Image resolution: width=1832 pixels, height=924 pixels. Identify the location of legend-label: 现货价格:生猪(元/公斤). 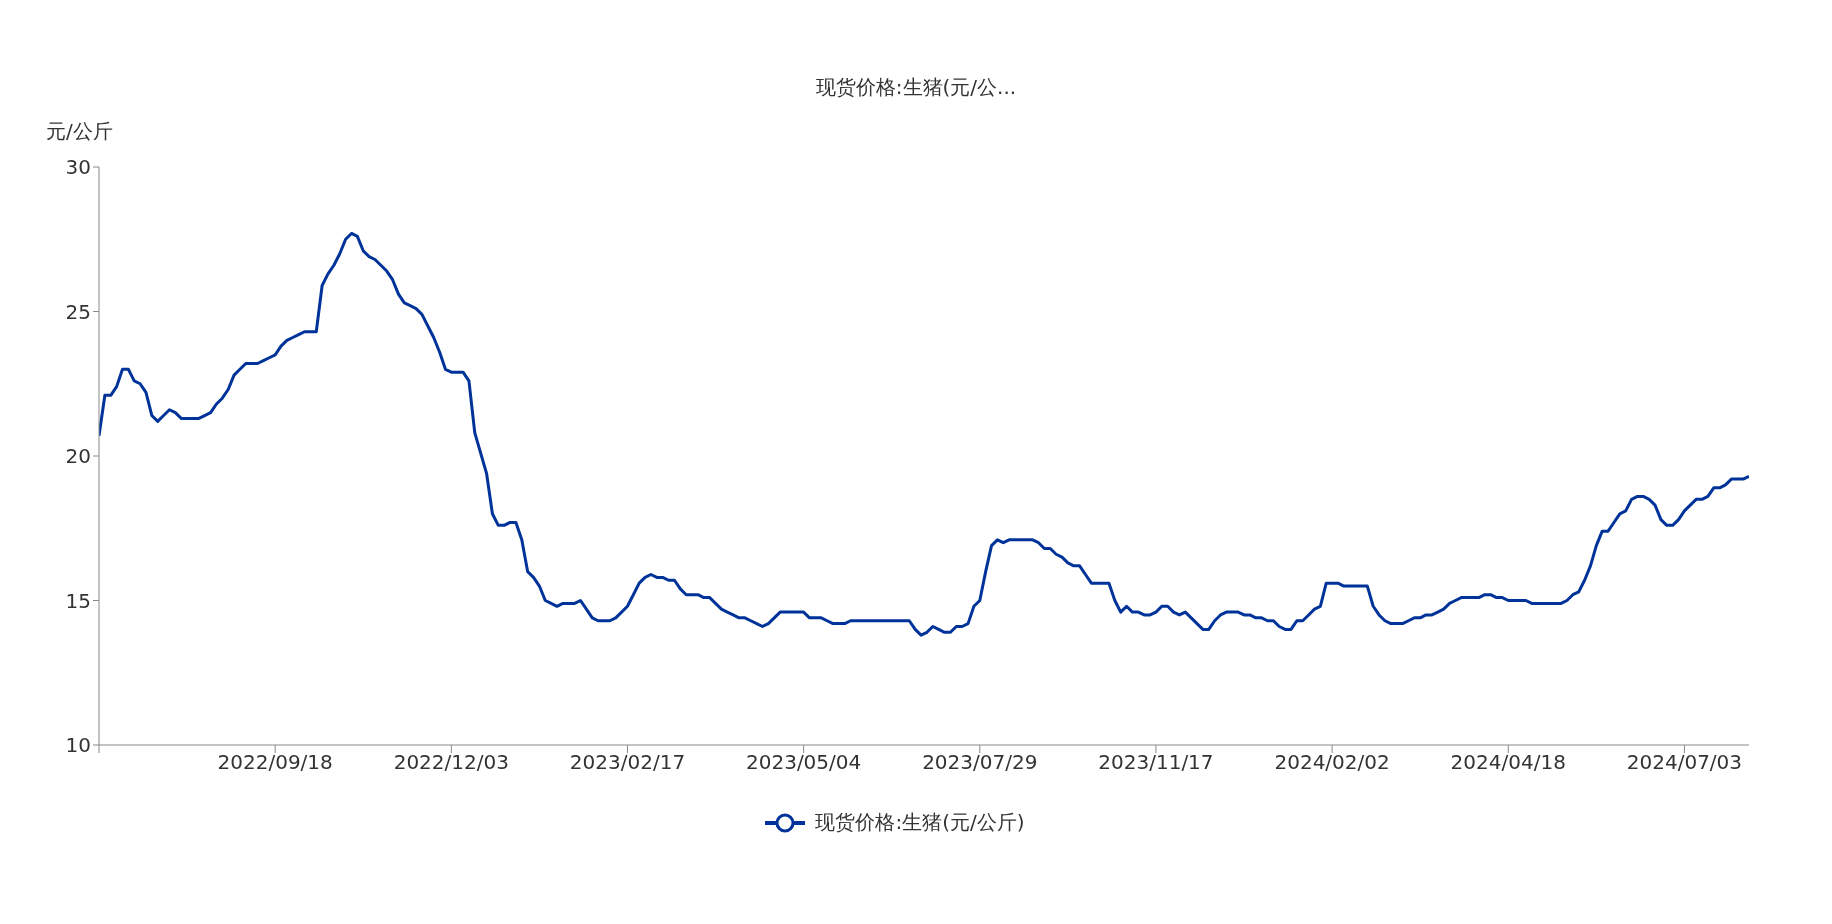
(920, 822).